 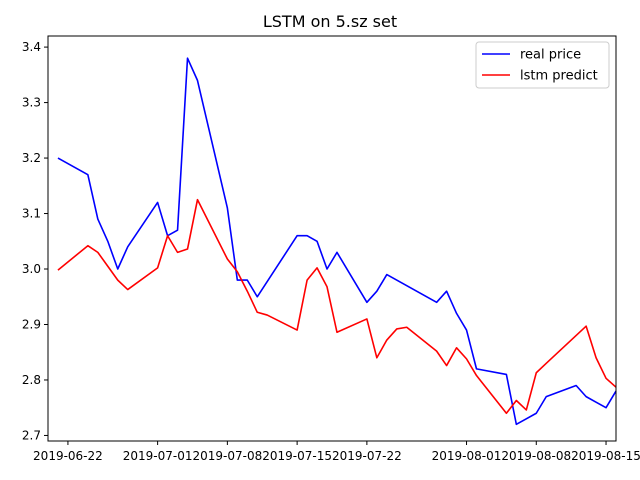 I want to click on x-tick-label: 2019-07-22, so click(x=367, y=456).